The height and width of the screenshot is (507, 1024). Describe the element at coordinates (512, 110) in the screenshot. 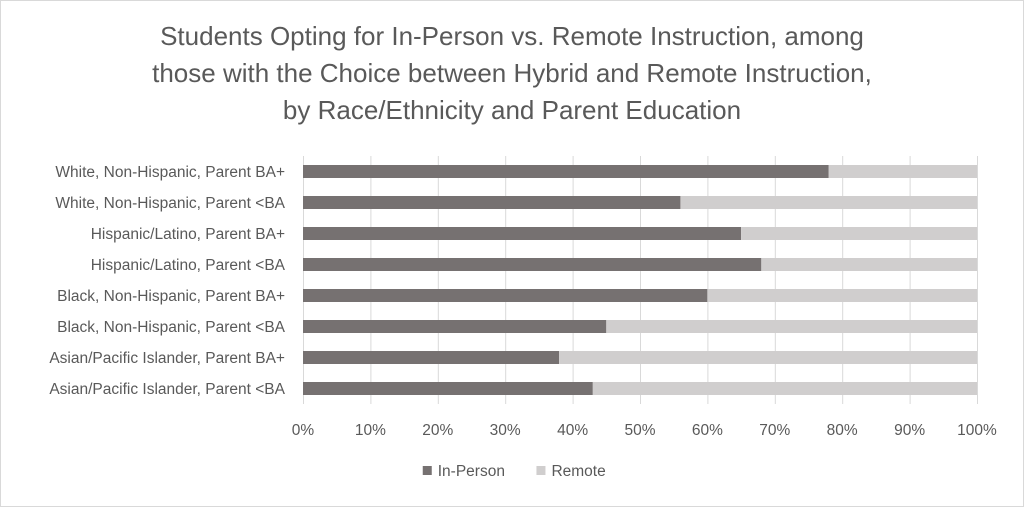

I see `chart-title-line-3: by Race/Ethnicity and Parent Education` at that location.